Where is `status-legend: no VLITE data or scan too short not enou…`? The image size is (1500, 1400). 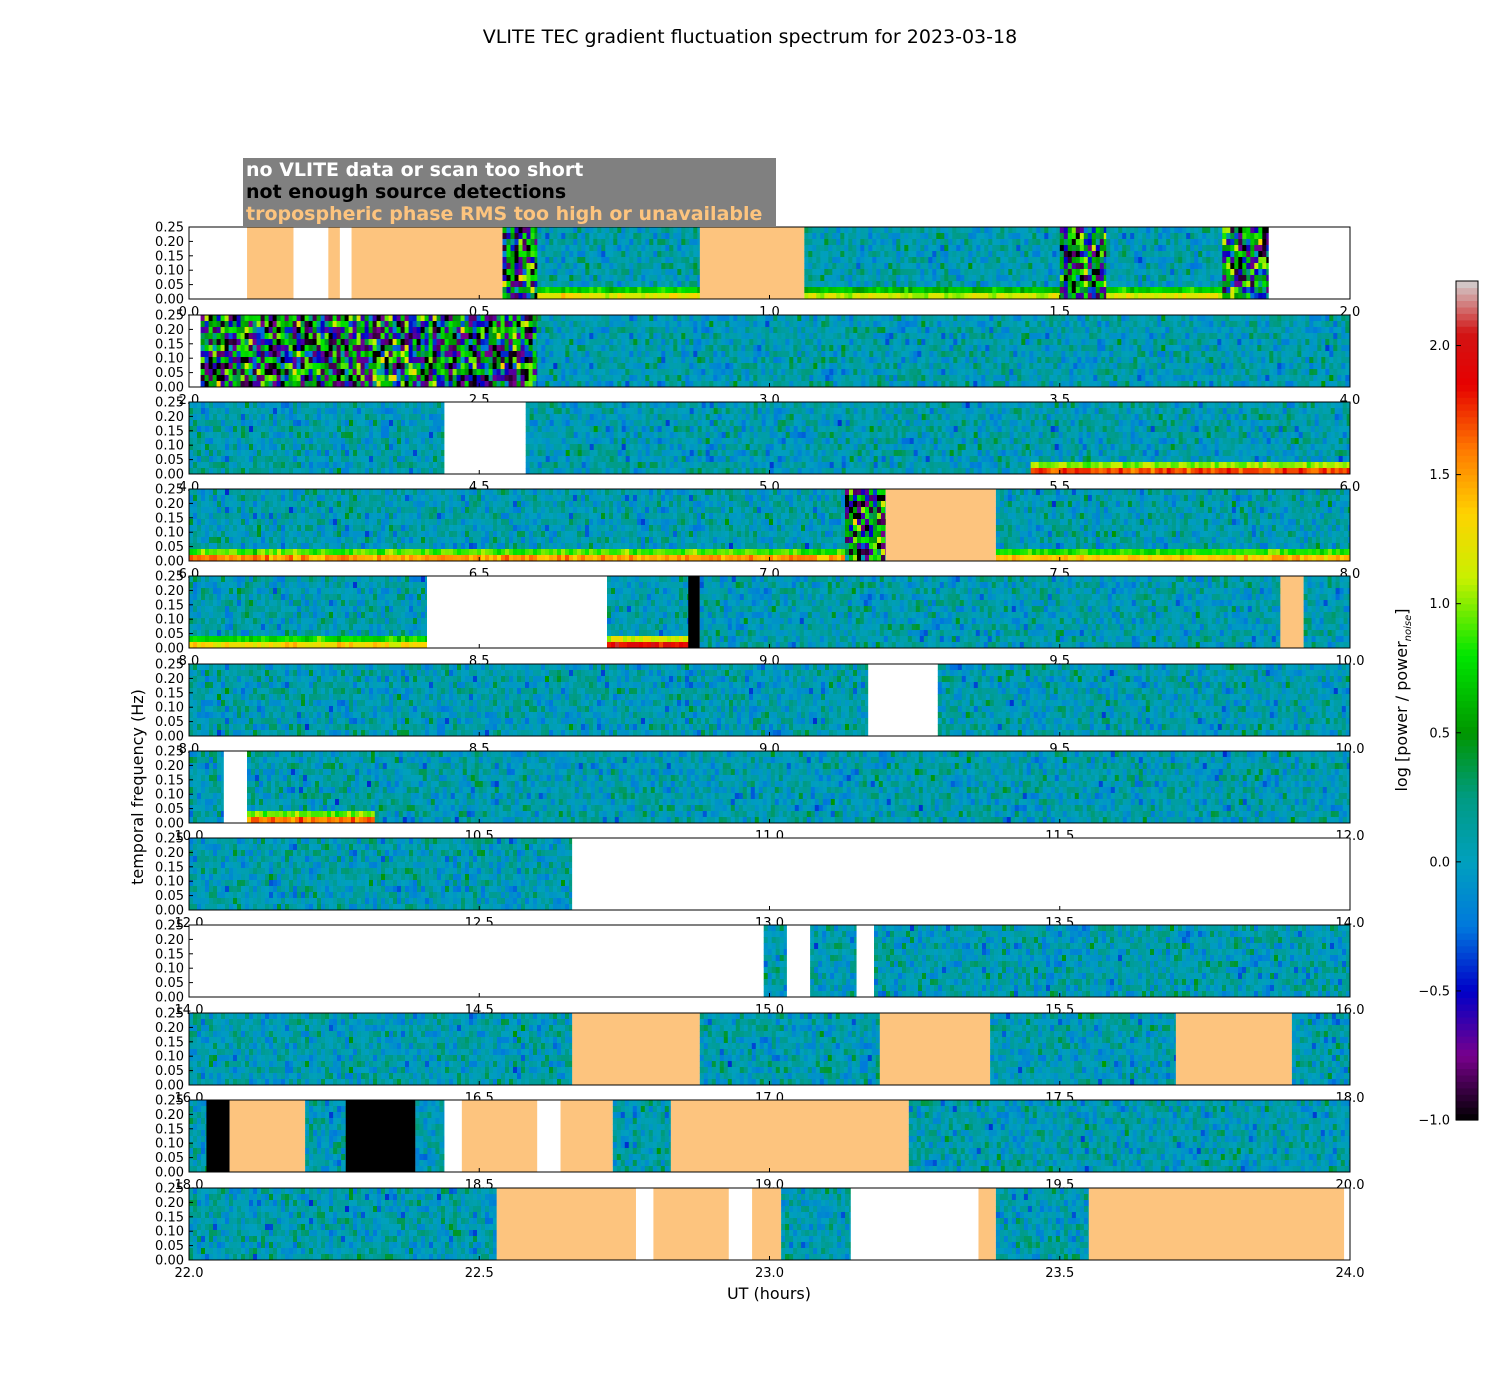 status-legend: no VLITE data or scan too short not enou… is located at coordinates (509, 192).